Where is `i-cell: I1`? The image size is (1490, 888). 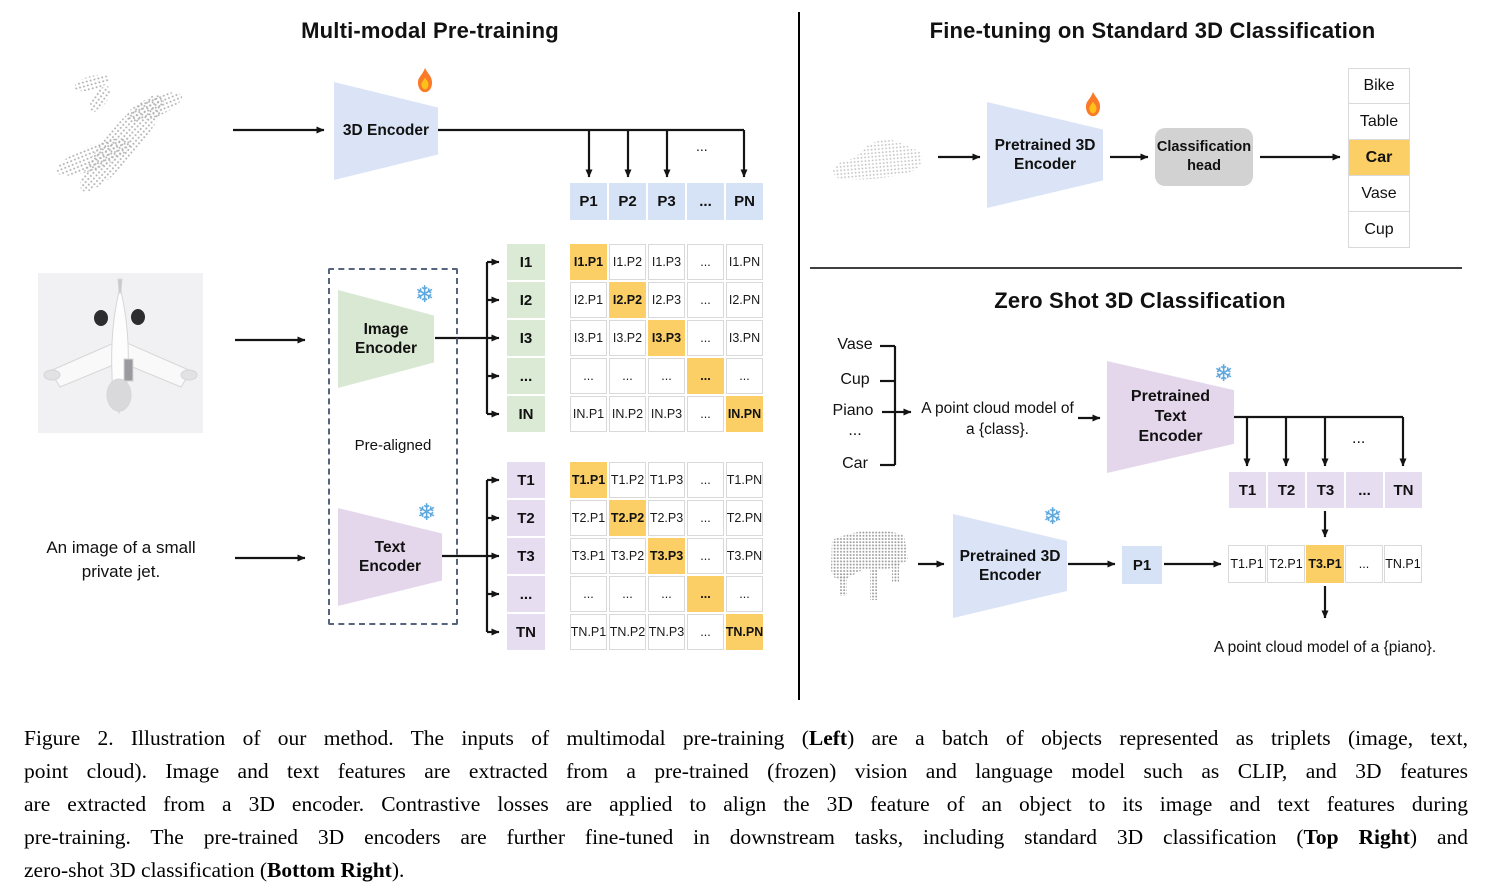
i-cell: I1 is located at coordinates (526, 262).